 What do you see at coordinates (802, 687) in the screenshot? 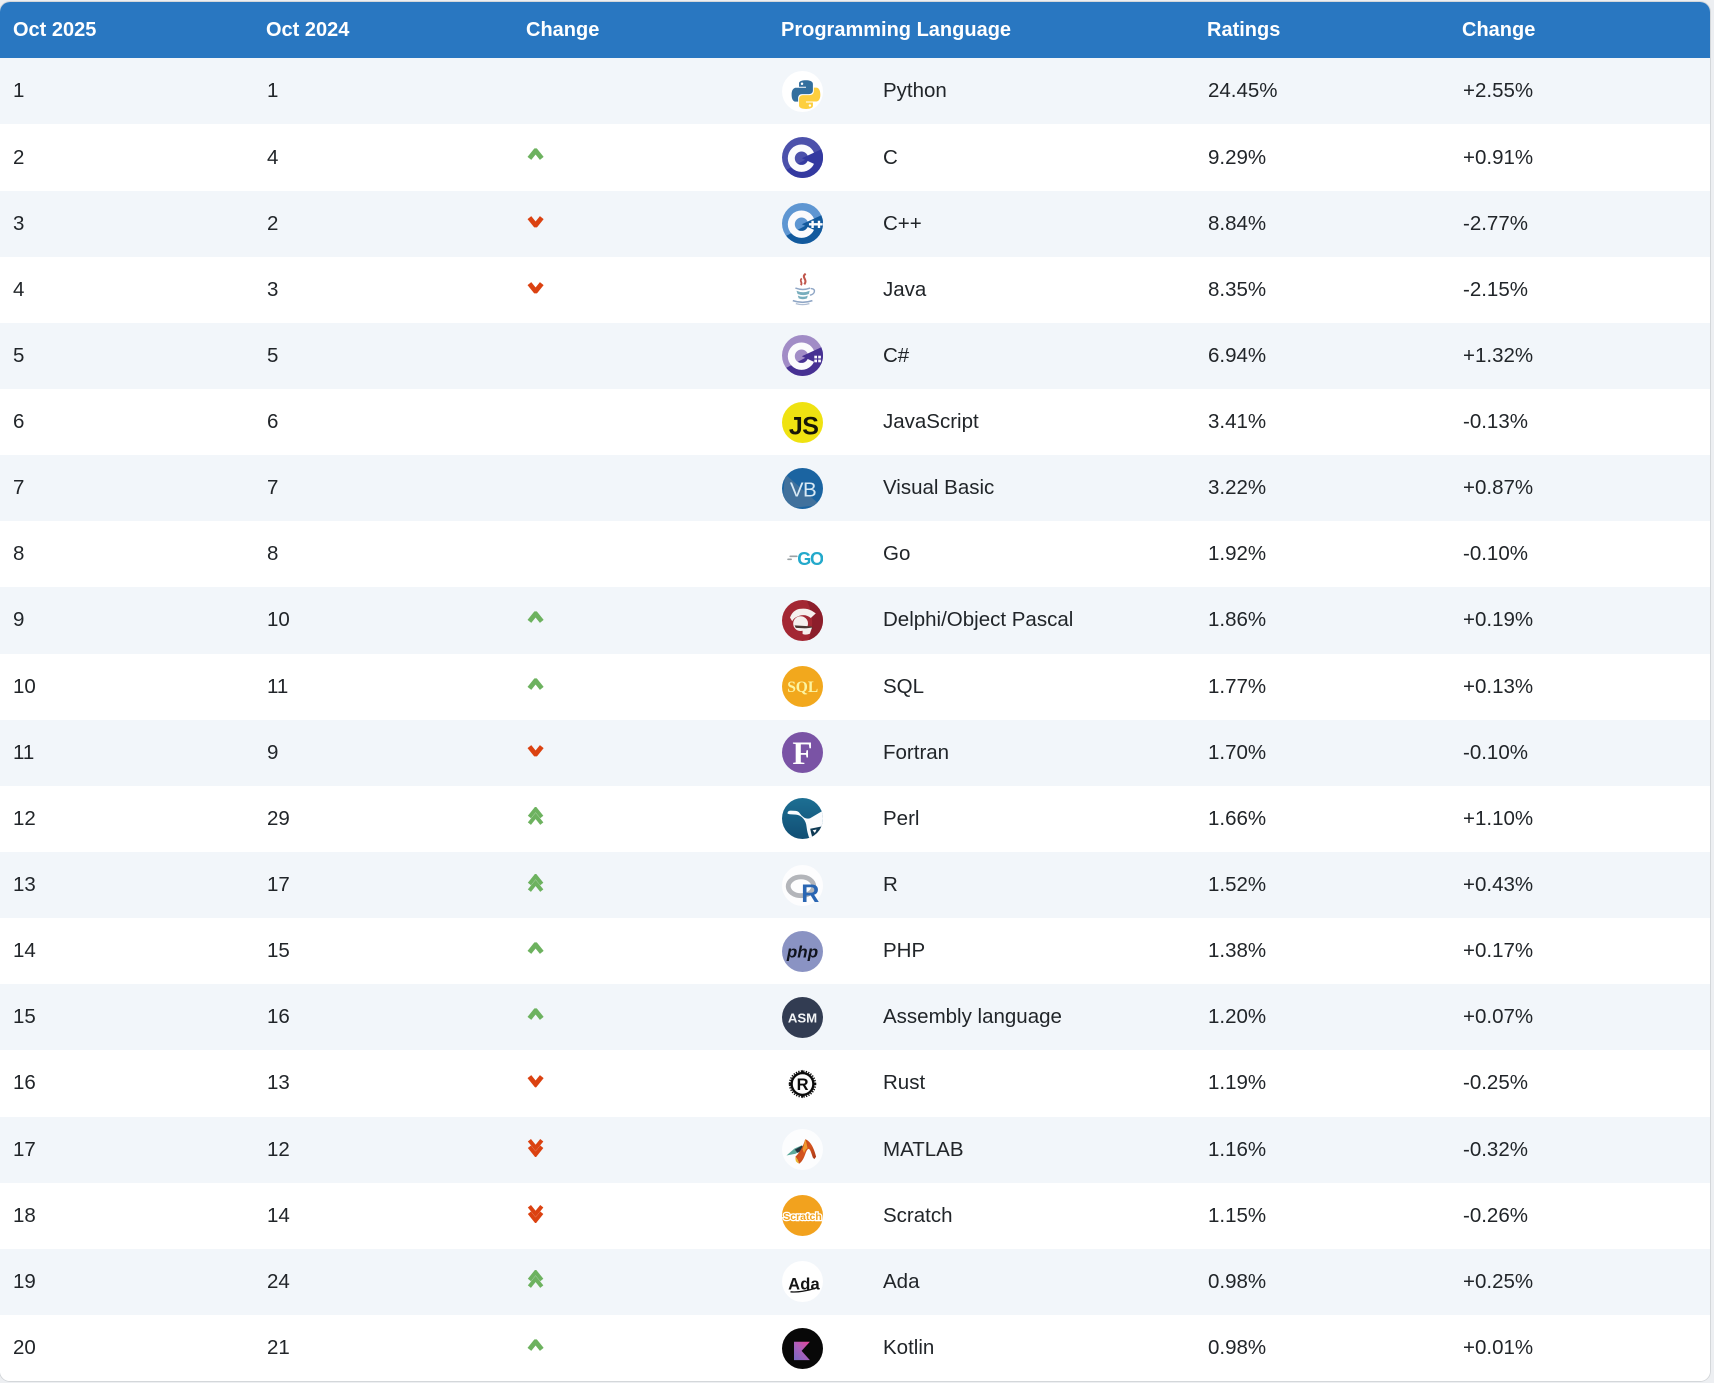
I see `svg-text: SQL` at bounding box center [802, 687].